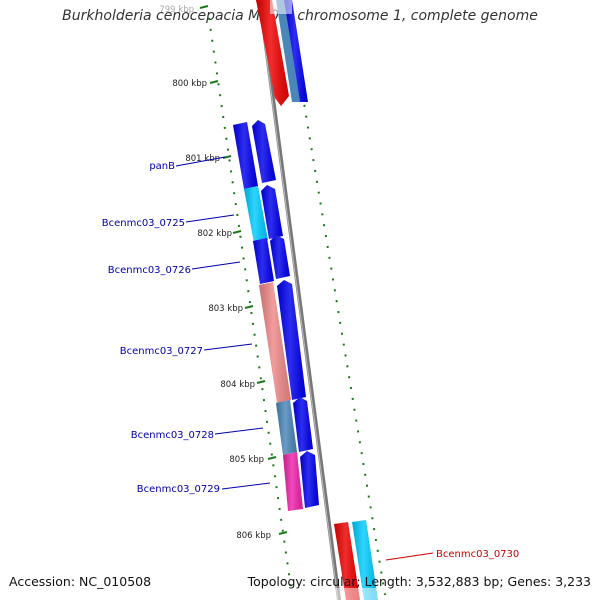  What do you see at coordinates (477, 554) in the screenshot?
I see `gene-label-0730: Bcenmc03_0730` at bounding box center [477, 554].